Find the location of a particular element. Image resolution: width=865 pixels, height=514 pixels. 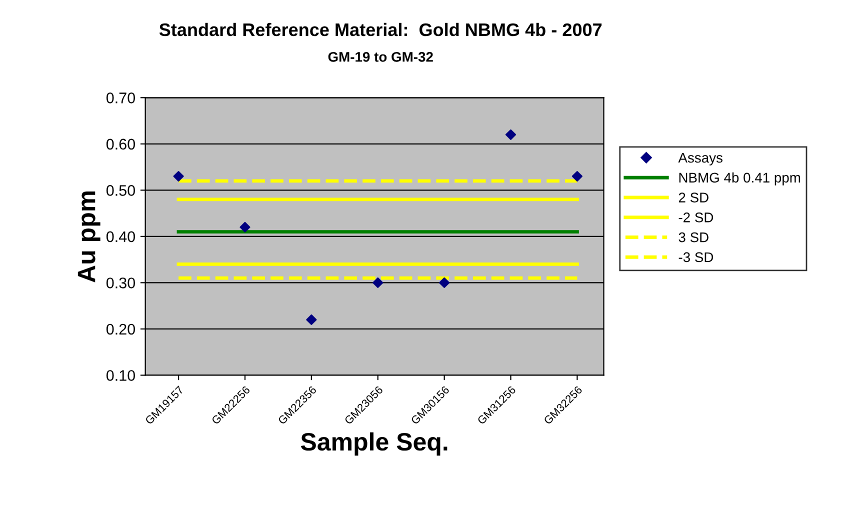

y-tick-label: 0.10 is located at coordinates (121, 375).